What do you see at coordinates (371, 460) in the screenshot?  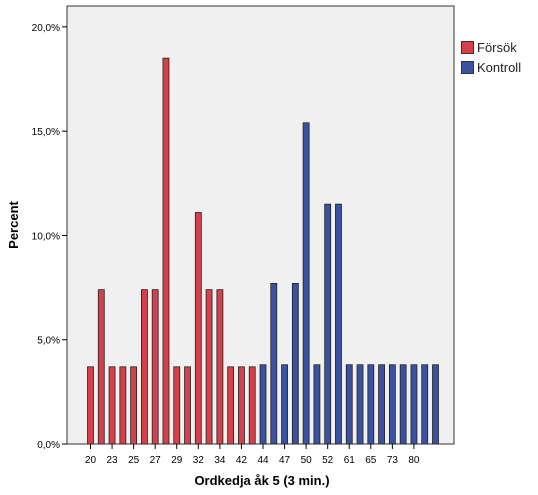 I see `x-tick-label: 65` at bounding box center [371, 460].